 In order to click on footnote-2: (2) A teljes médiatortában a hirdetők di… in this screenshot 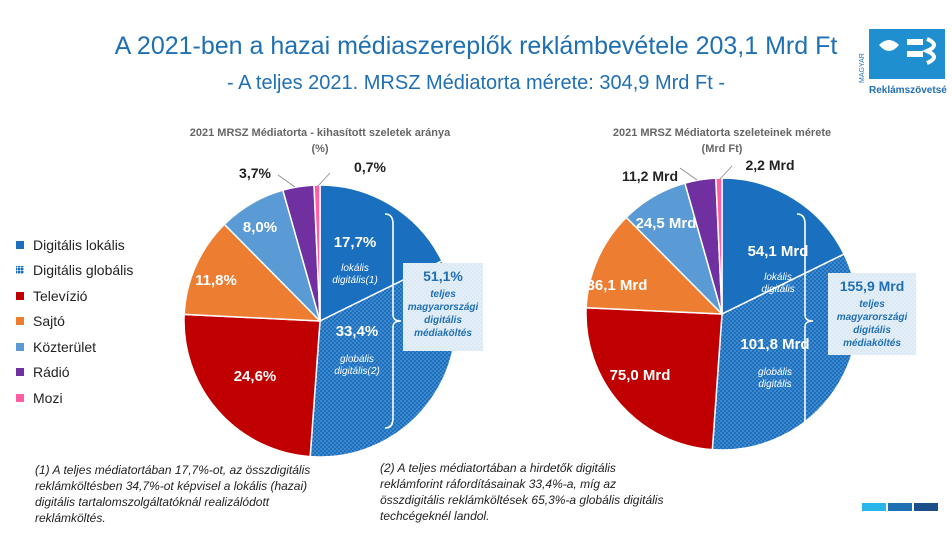, I will do `click(521, 492)`.